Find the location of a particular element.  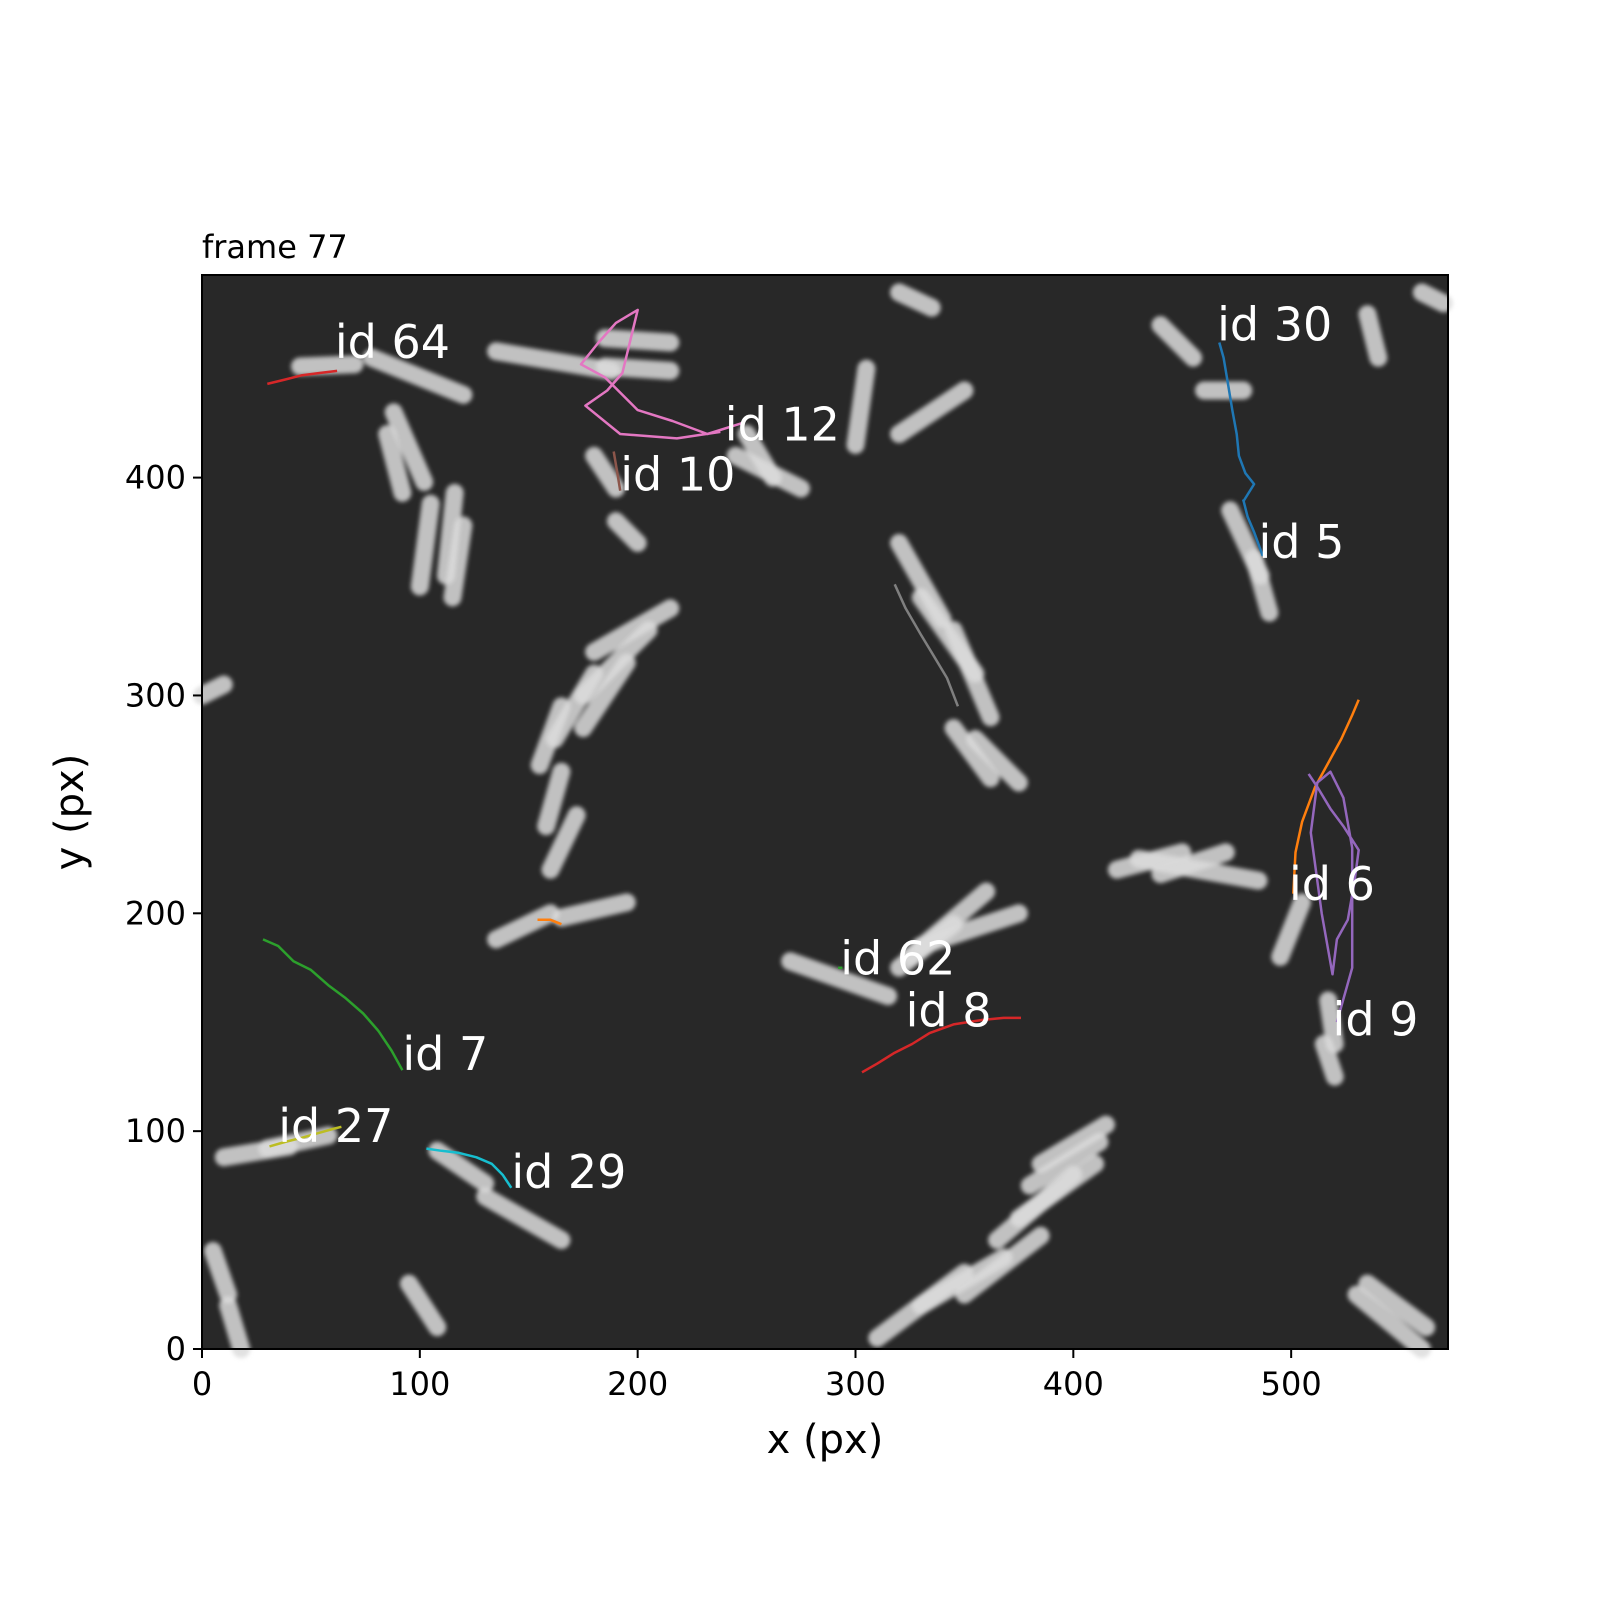

x-axis-label: x (px) is located at coordinates (825, 1440).